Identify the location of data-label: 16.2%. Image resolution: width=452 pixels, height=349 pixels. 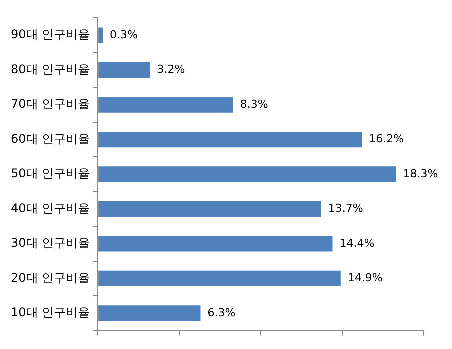
(386, 139).